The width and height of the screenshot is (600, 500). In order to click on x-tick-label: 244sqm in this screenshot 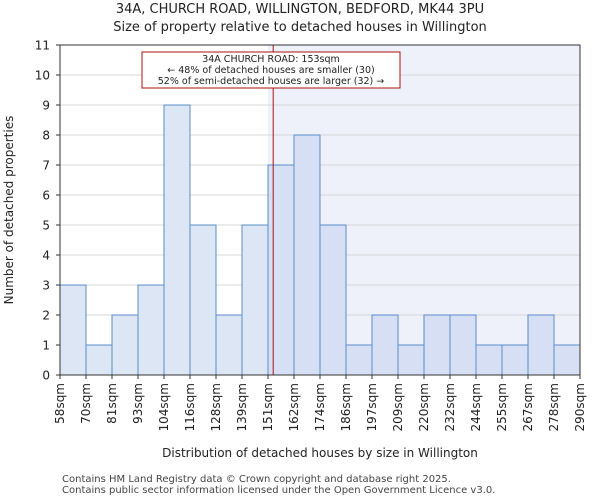, I will do `click(476, 407)`.